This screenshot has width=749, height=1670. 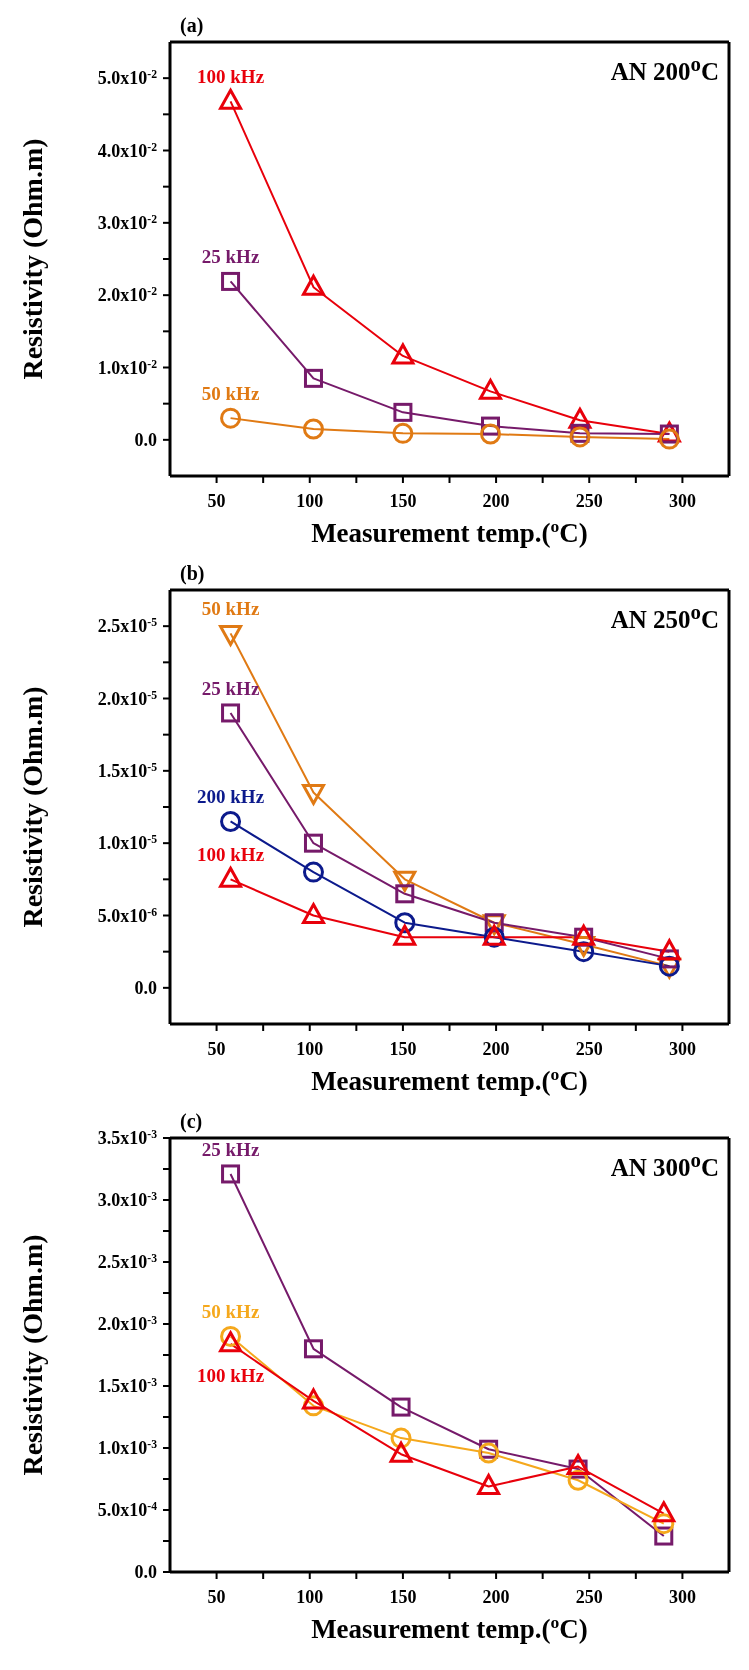 I want to click on y-tick-label: 2.0x10$^{-3}$, so click(x=127, y=1323).